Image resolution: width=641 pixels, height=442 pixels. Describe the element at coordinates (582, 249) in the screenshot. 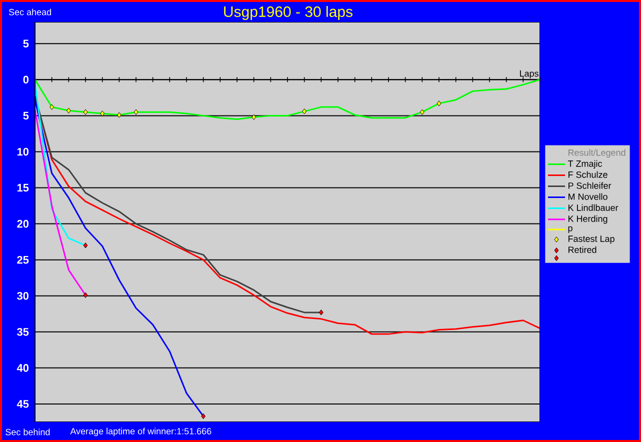

I see `legend-label: Retired` at that location.